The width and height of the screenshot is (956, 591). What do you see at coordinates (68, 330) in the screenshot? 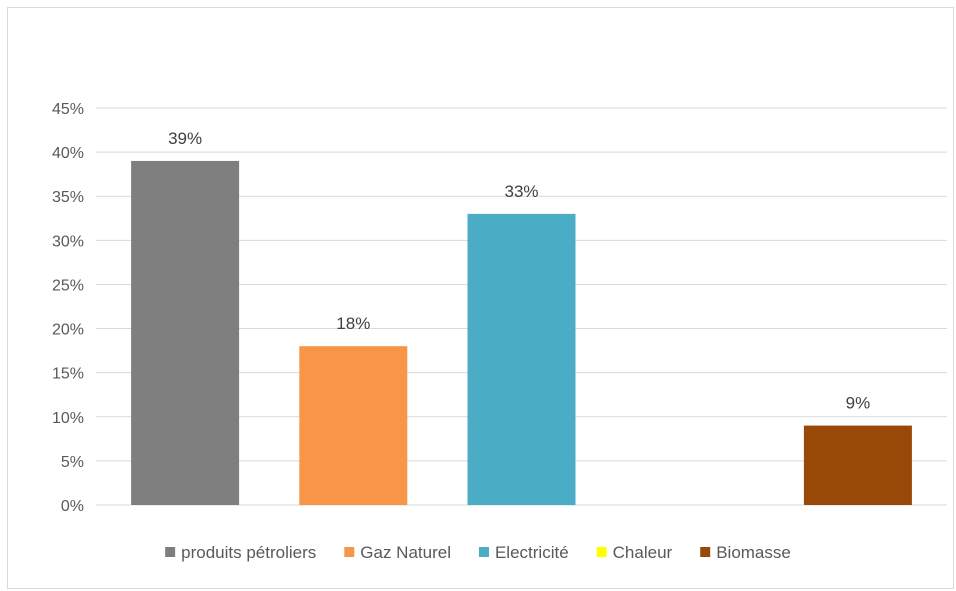
I see `y-tick-label: 20%` at bounding box center [68, 330].